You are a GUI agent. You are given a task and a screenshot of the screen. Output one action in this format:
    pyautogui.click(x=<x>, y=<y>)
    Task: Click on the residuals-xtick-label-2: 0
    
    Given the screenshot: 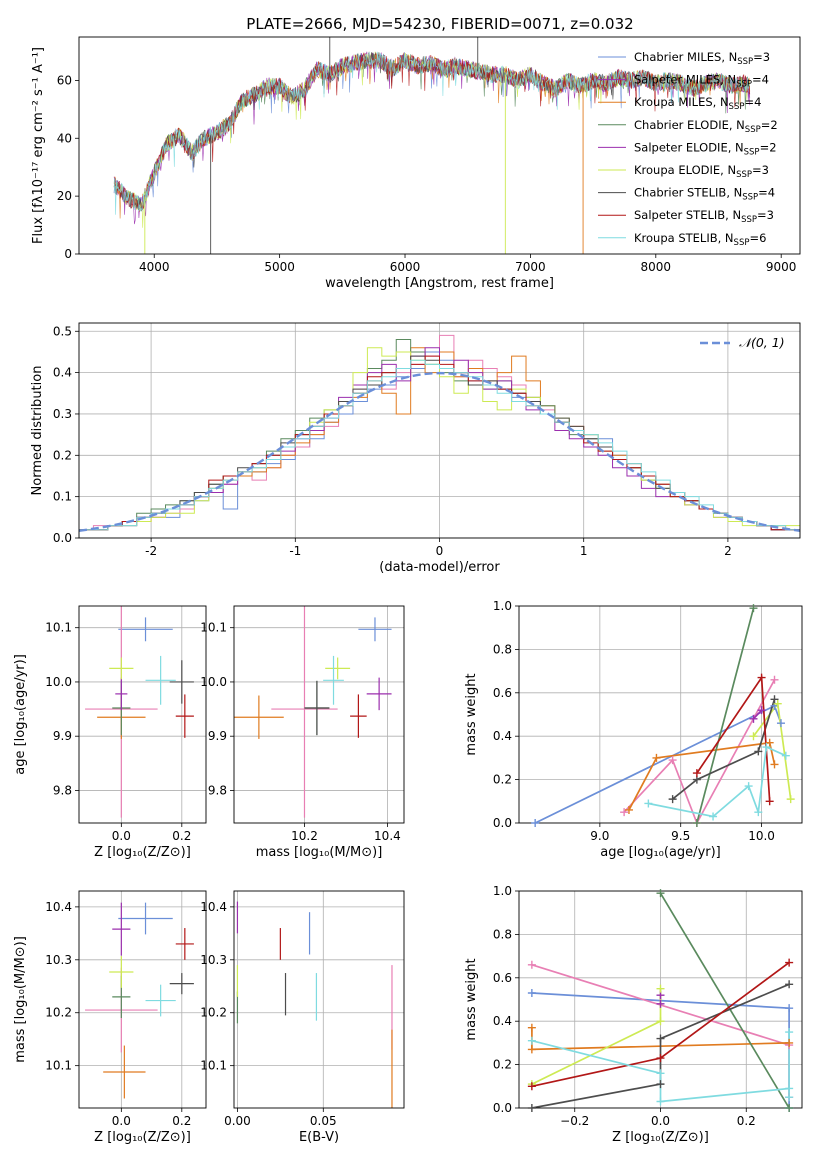 What is the action you would take?
    pyautogui.click(x=440, y=551)
    